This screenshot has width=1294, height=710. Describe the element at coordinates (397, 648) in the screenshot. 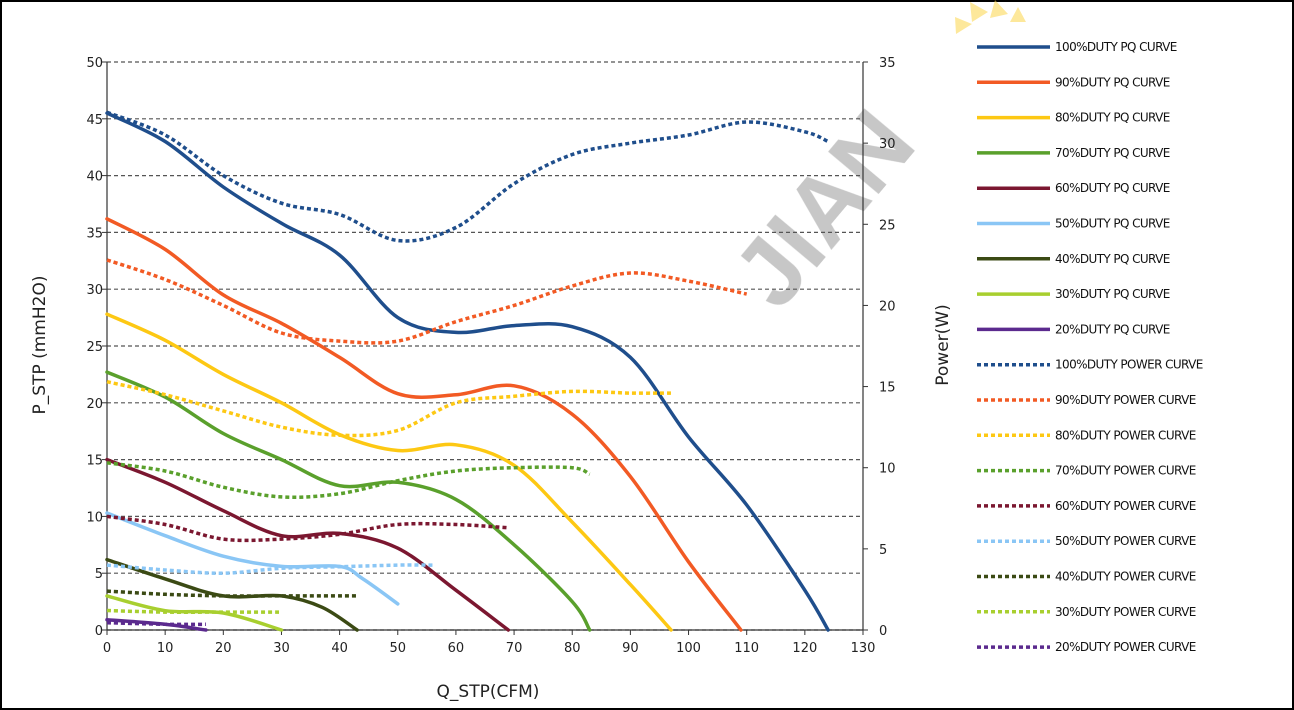

I see `x-tick-label: 50` at that location.